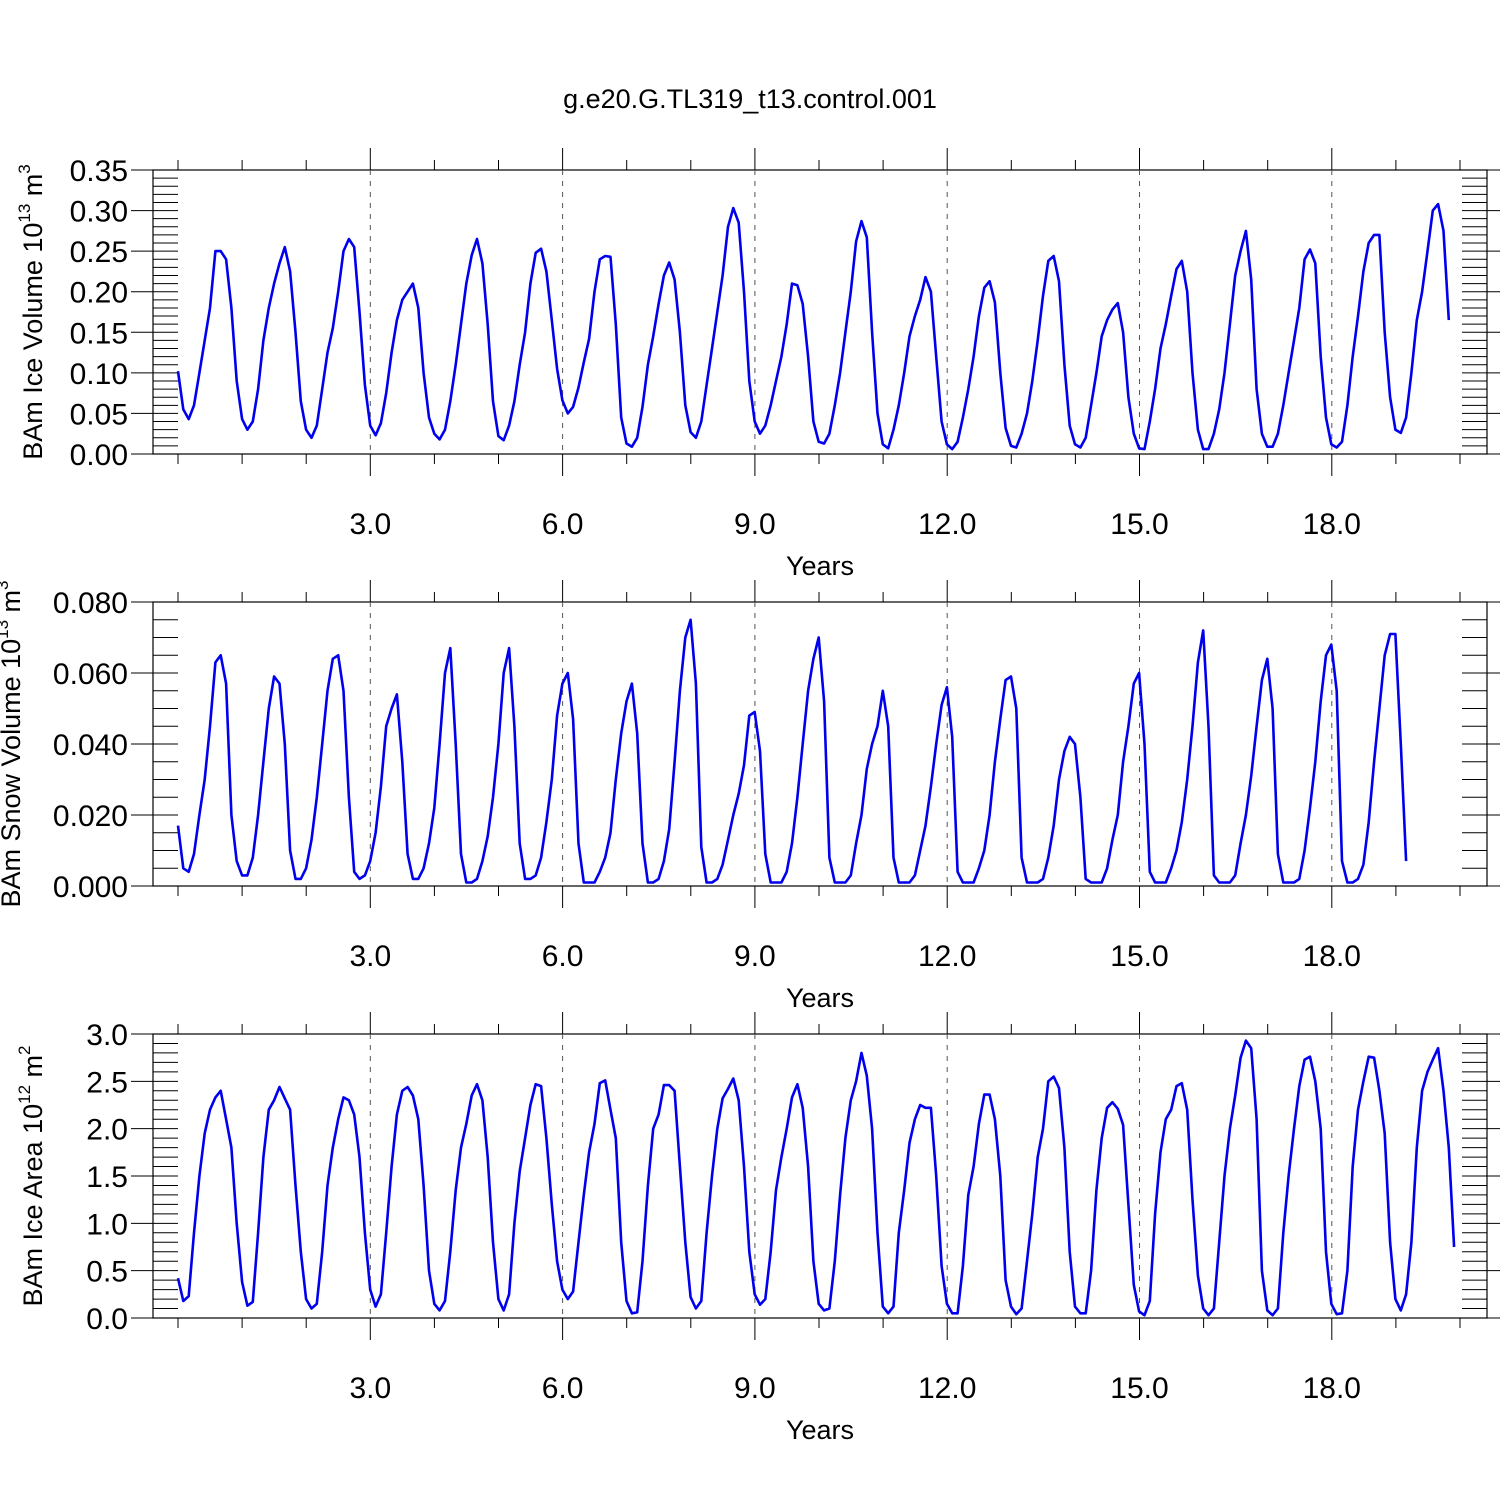  I want to click on y-tick-label: 0.000, so click(90, 887).